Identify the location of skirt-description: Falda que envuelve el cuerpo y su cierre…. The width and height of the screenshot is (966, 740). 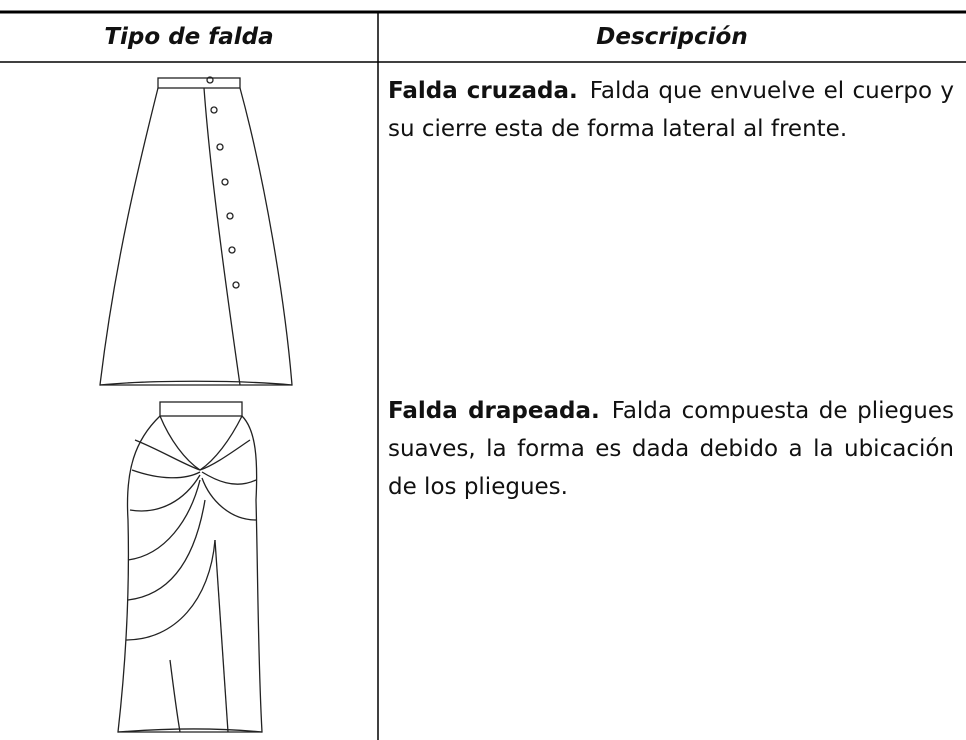
(671, 110).